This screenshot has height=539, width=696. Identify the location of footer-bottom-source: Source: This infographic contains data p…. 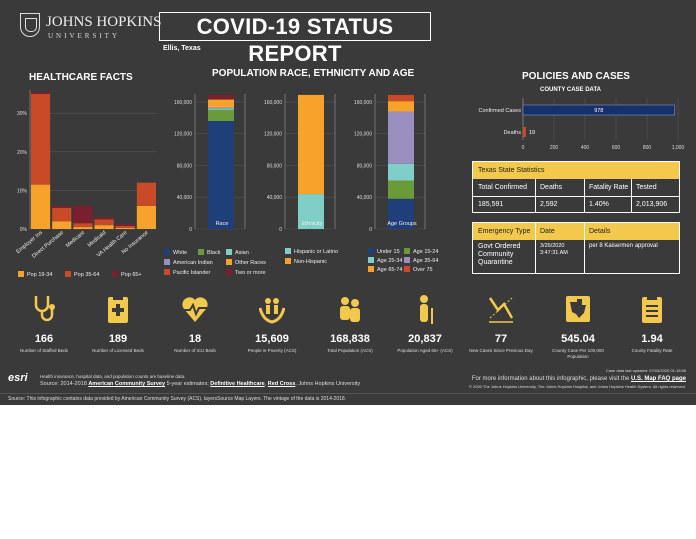
(177, 399).